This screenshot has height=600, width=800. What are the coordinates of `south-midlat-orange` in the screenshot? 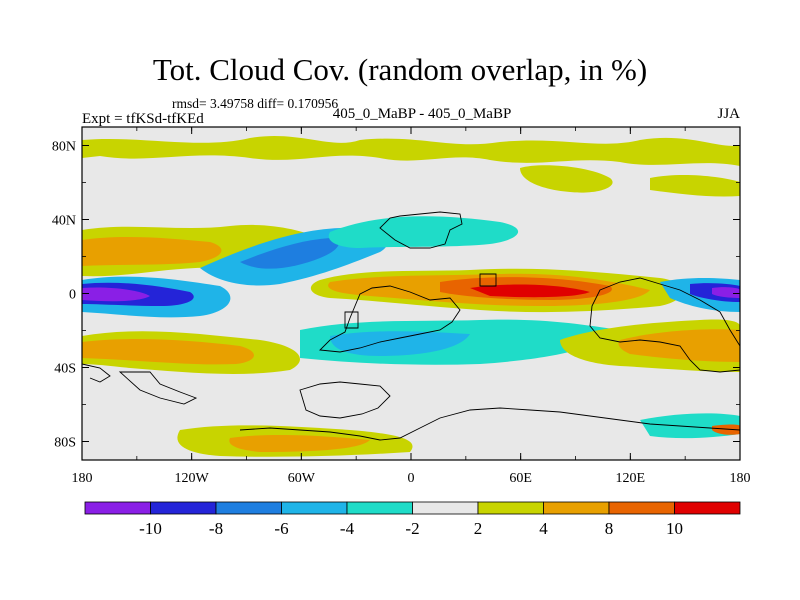 It's located at (168, 352).